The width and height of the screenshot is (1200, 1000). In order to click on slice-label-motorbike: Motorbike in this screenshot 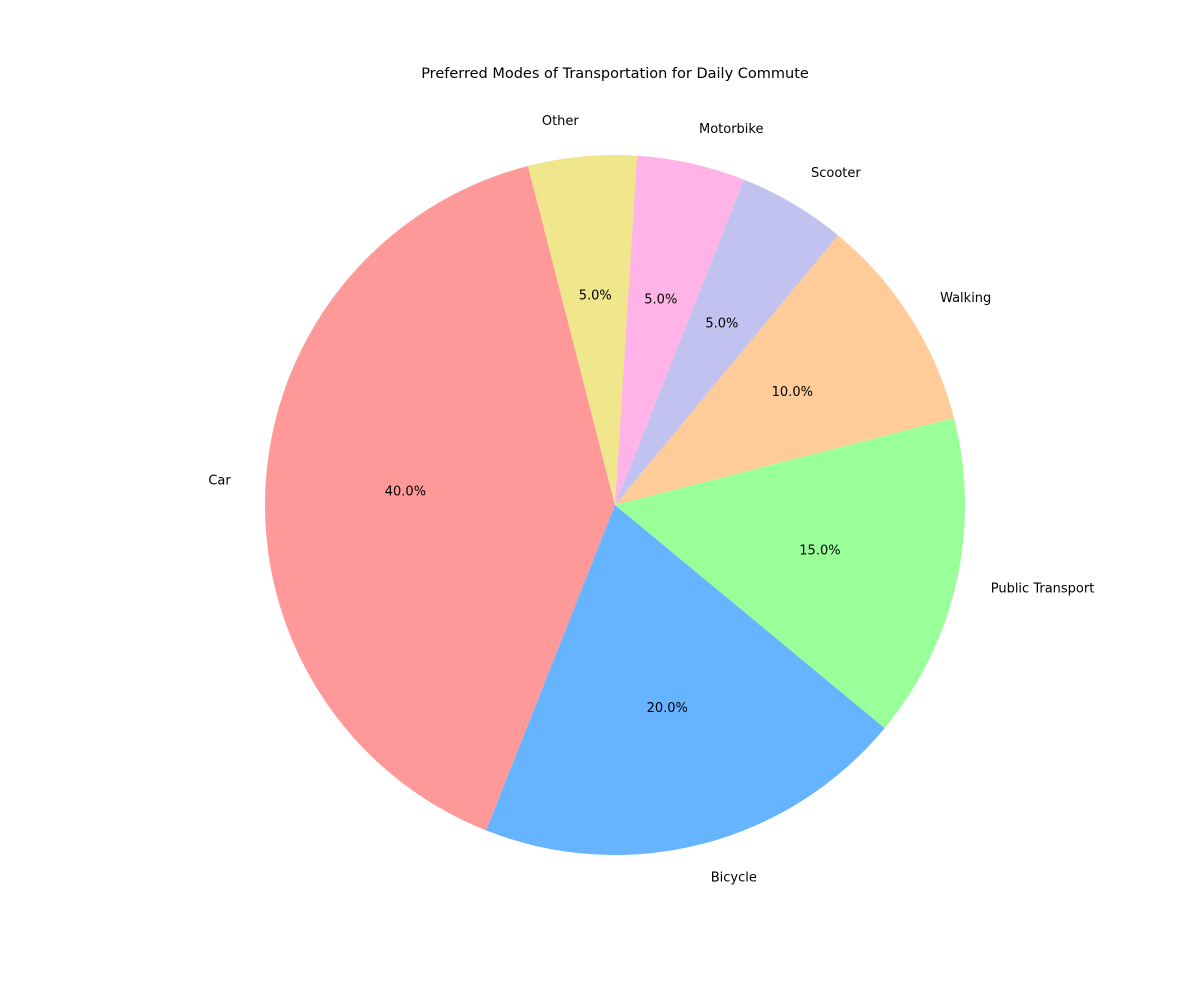, I will do `click(731, 129)`.